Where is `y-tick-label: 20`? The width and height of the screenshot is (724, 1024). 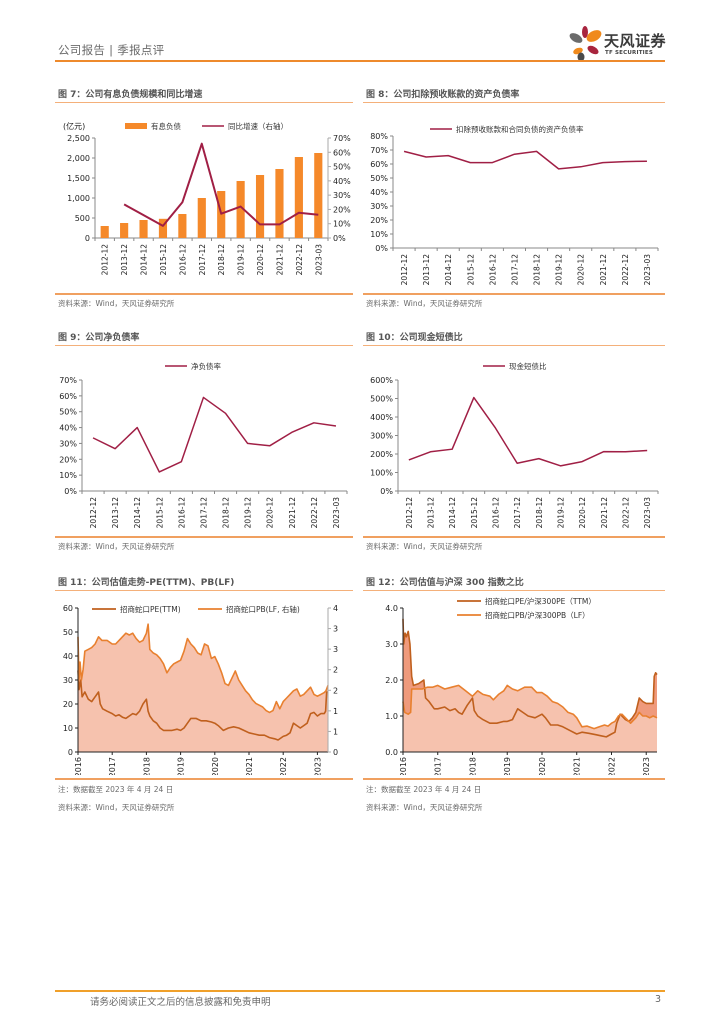
y-tick-label: 20 is located at coordinates (68, 704).